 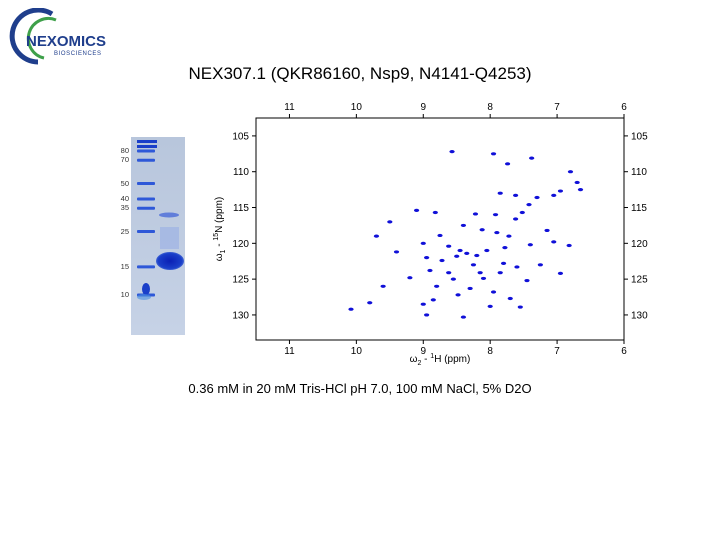 What do you see at coordinates (170, 261) in the screenshot?
I see `sample-main-band` at bounding box center [170, 261].